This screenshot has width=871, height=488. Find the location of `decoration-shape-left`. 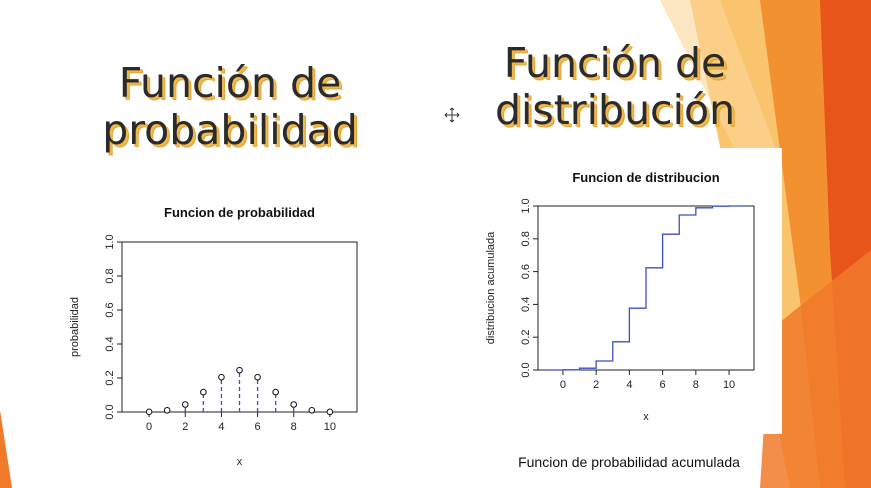

decoration-shape-left is located at coordinates (6, 449).